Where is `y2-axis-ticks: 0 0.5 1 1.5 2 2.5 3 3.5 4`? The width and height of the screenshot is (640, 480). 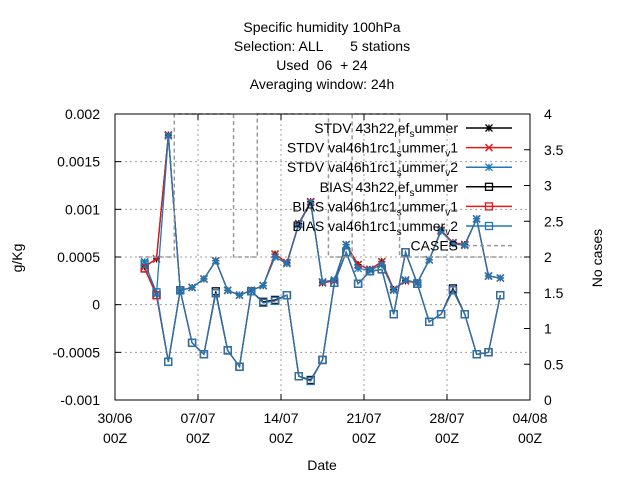
y2-axis-ticks: 0 0.5 1 1.5 2 2.5 3 3.5 4 is located at coordinates (544, 257).